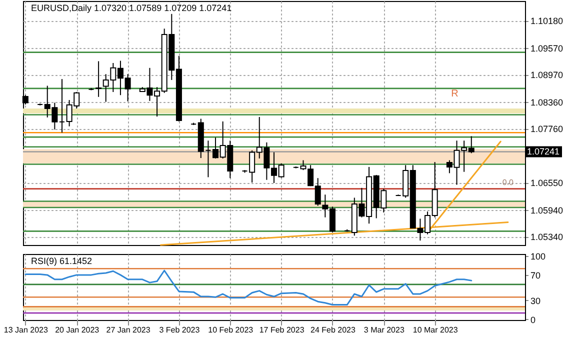 This screenshot has width=564, height=338. Describe the element at coordinates (543, 151) in the screenshot. I see `ref-line-label: 1.07241` at that location.